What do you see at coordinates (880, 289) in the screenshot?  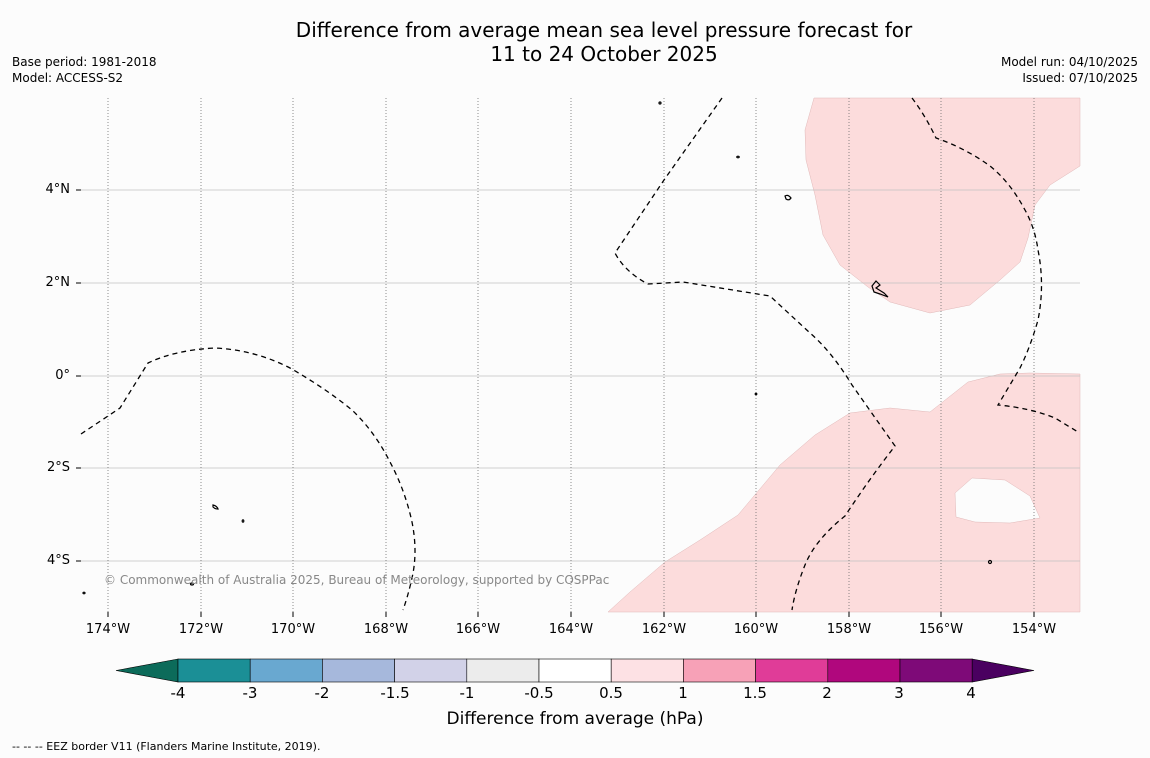 I see `island-d` at bounding box center [880, 289].